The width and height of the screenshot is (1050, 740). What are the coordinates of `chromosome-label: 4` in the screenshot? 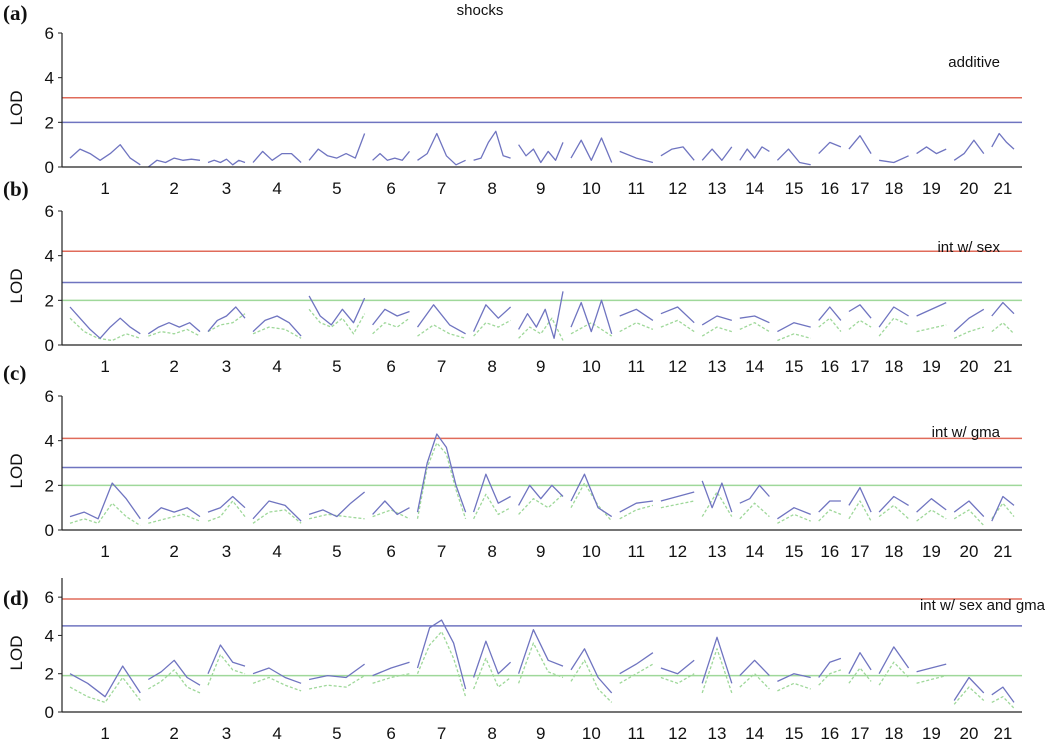 It's located at (276, 188).